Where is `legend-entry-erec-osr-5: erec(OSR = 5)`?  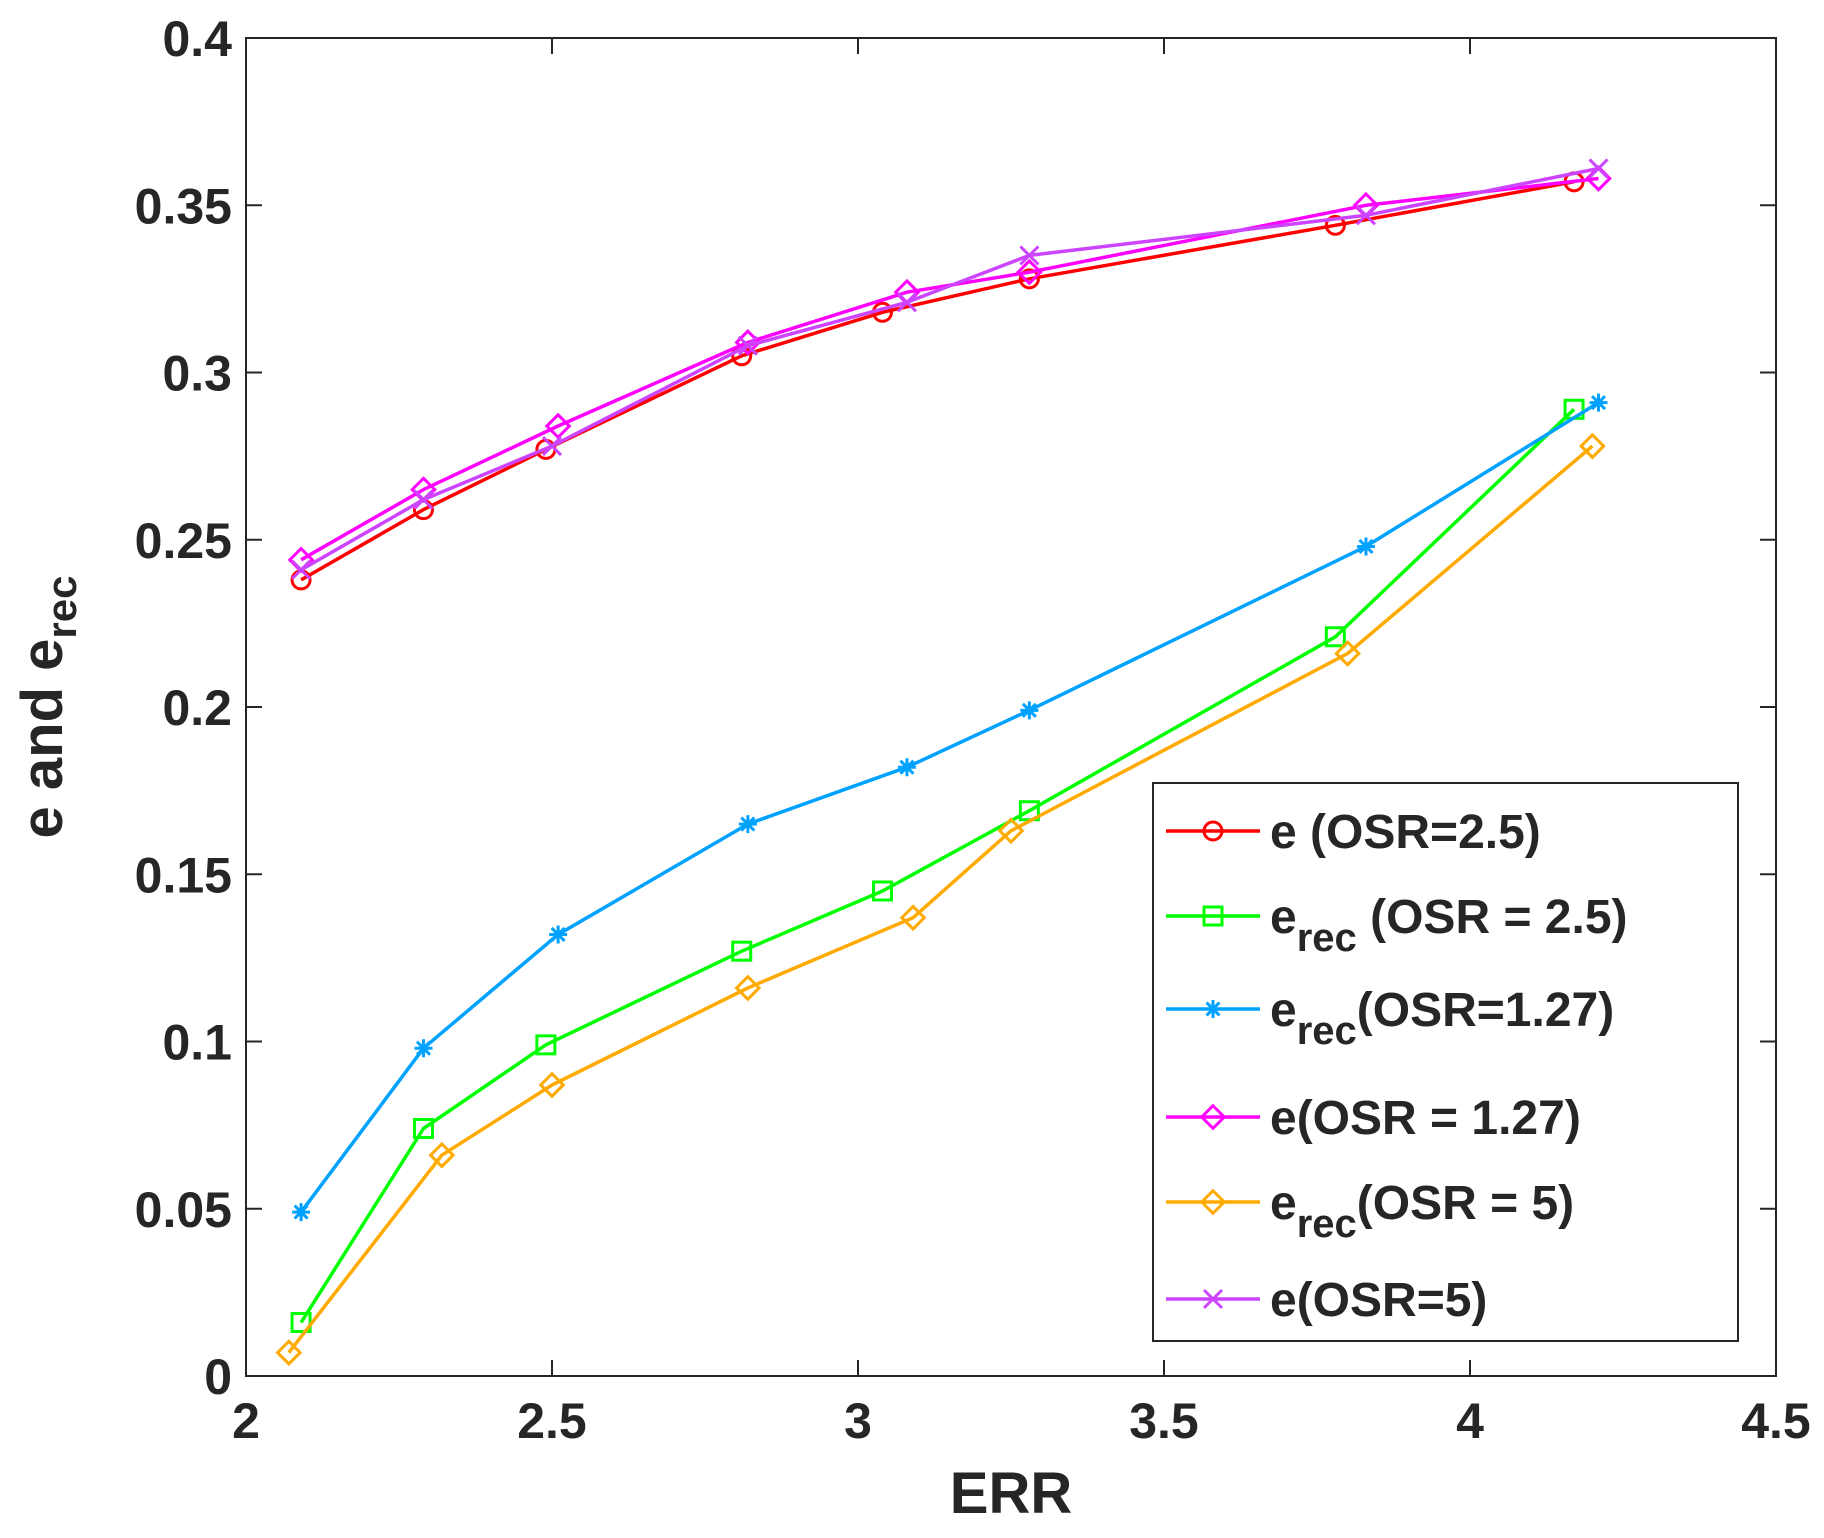 legend-entry-erec-osr-5: erec(OSR = 5) is located at coordinates (1370, 1211).